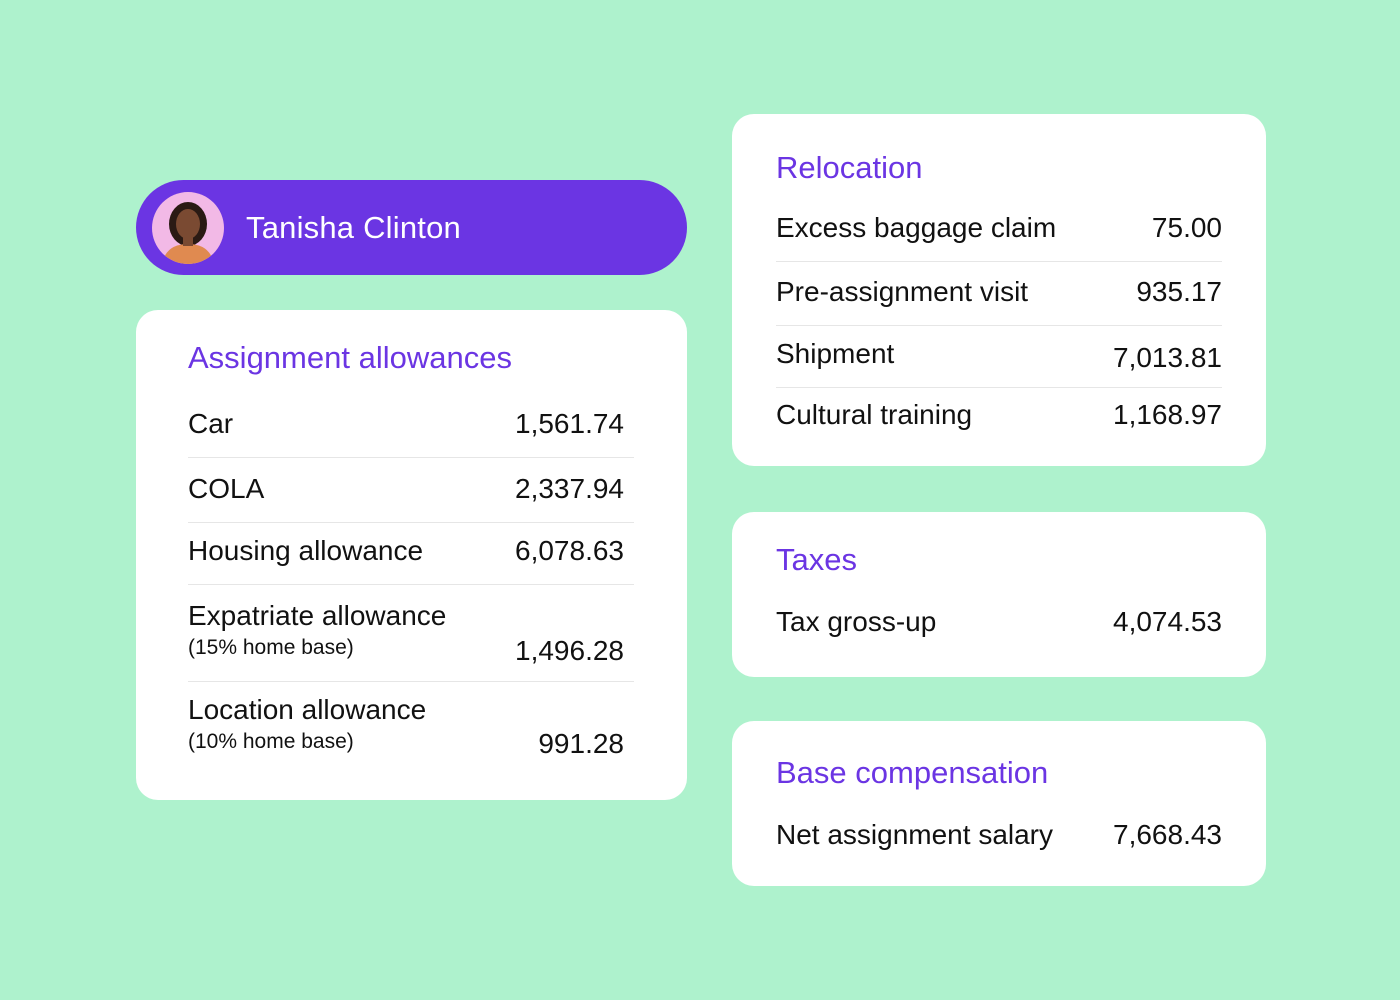  Describe the element at coordinates (411, 433) in the screenshot. I see `table-row: Car 1,561.74` at that location.